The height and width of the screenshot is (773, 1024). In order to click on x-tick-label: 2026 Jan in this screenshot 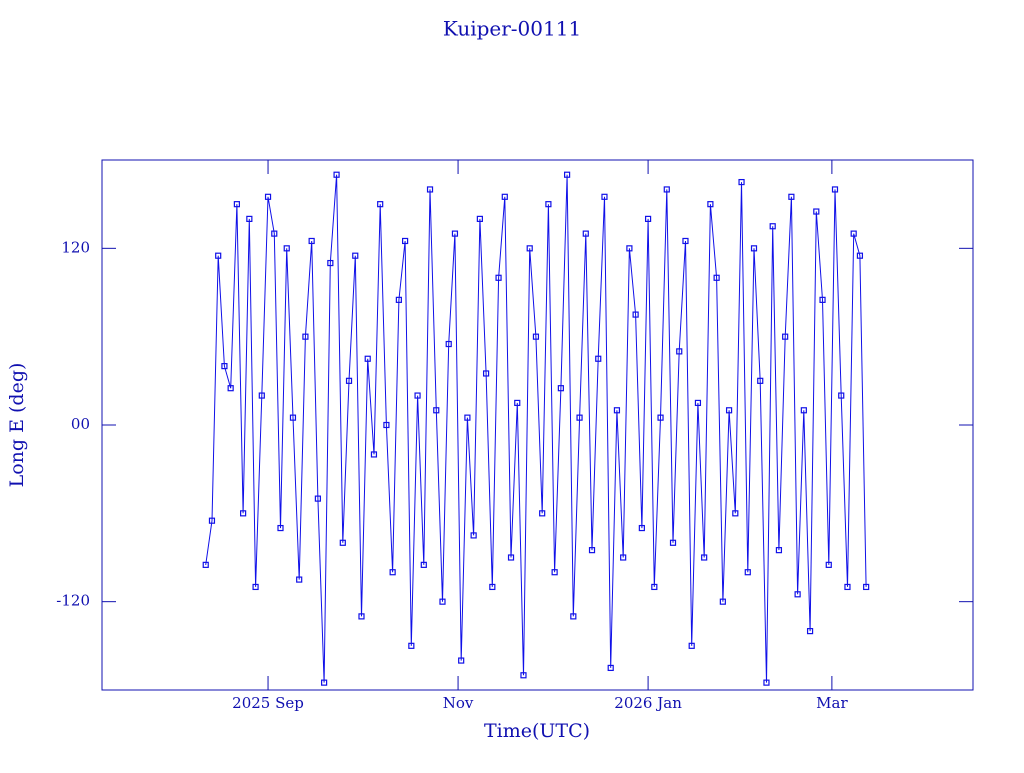, I will do `click(648, 703)`.